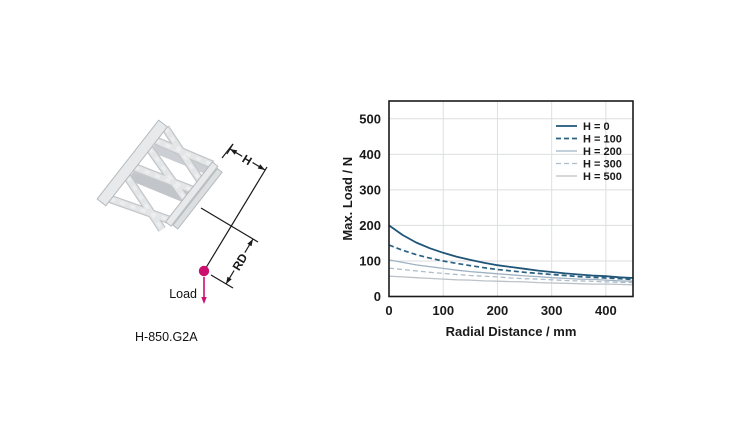 Image resolution: width=750 pixels, height=422 pixels. I want to click on x-tick-label: 100, so click(443, 310).